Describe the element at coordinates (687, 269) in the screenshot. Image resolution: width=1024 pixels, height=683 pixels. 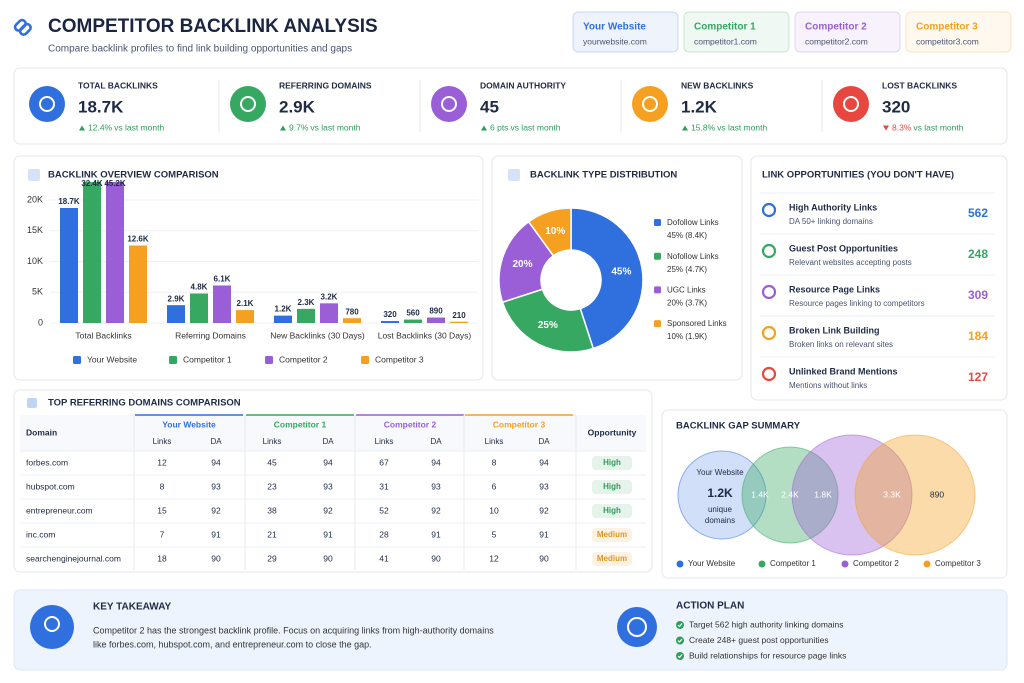
I see `legend-detail: 25% (4.7K)` at that location.